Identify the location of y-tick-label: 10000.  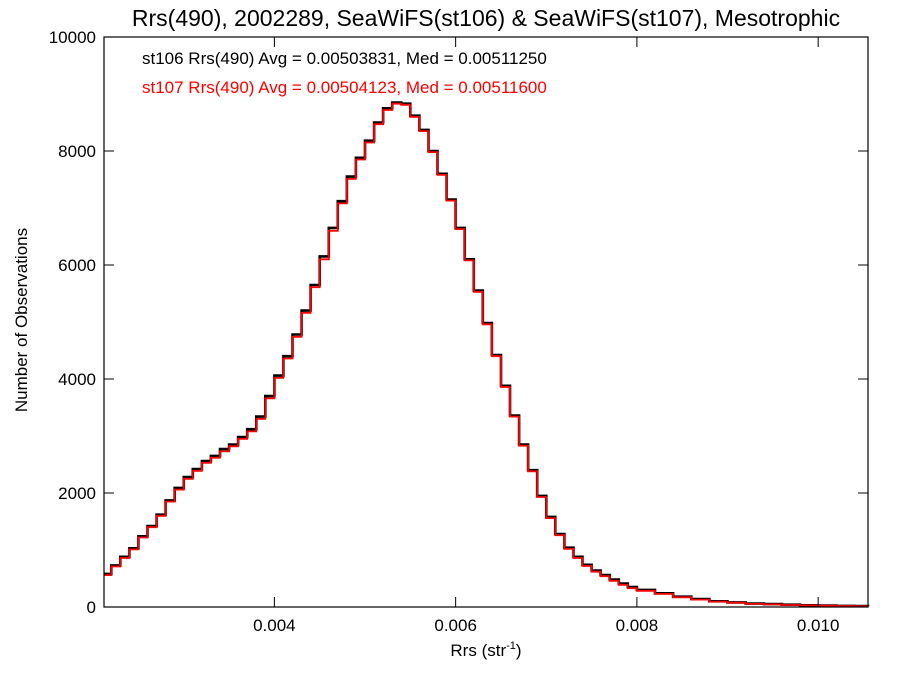
(72, 37).